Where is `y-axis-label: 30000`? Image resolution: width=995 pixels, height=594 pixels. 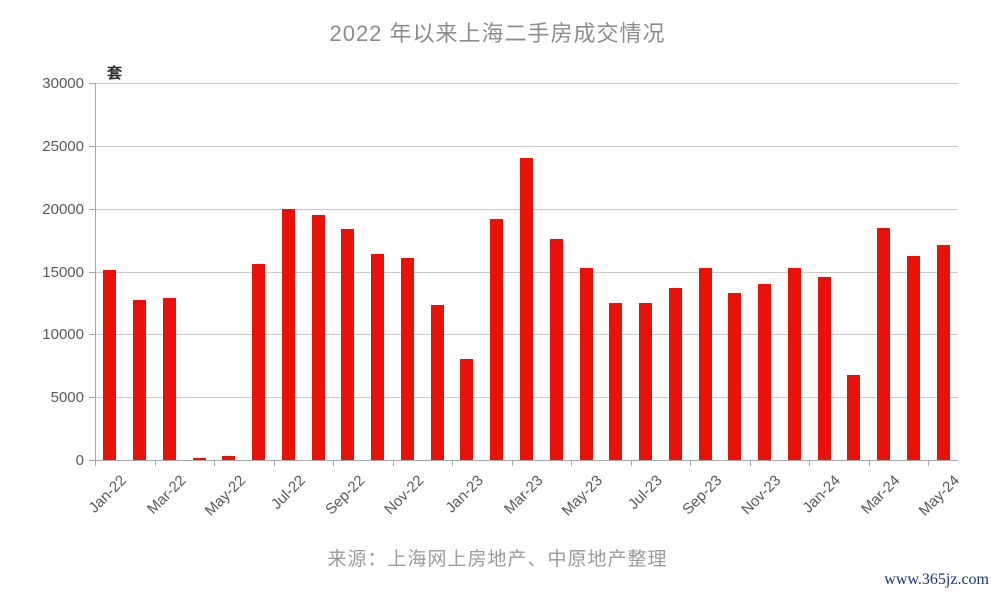 y-axis-label: 30000 is located at coordinates (63, 83).